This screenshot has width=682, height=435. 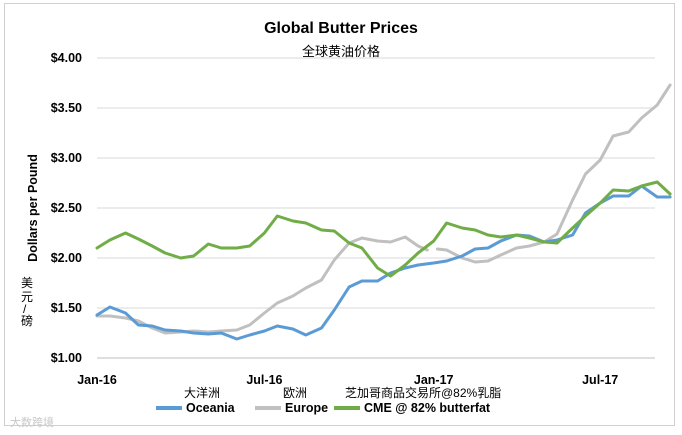 What do you see at coordinates (347, 380) in the screenshot?
I see `x-tick-labels: Jan-16 Jul-16 Jan-17 Jul-17` at bounding box center [347, 380].